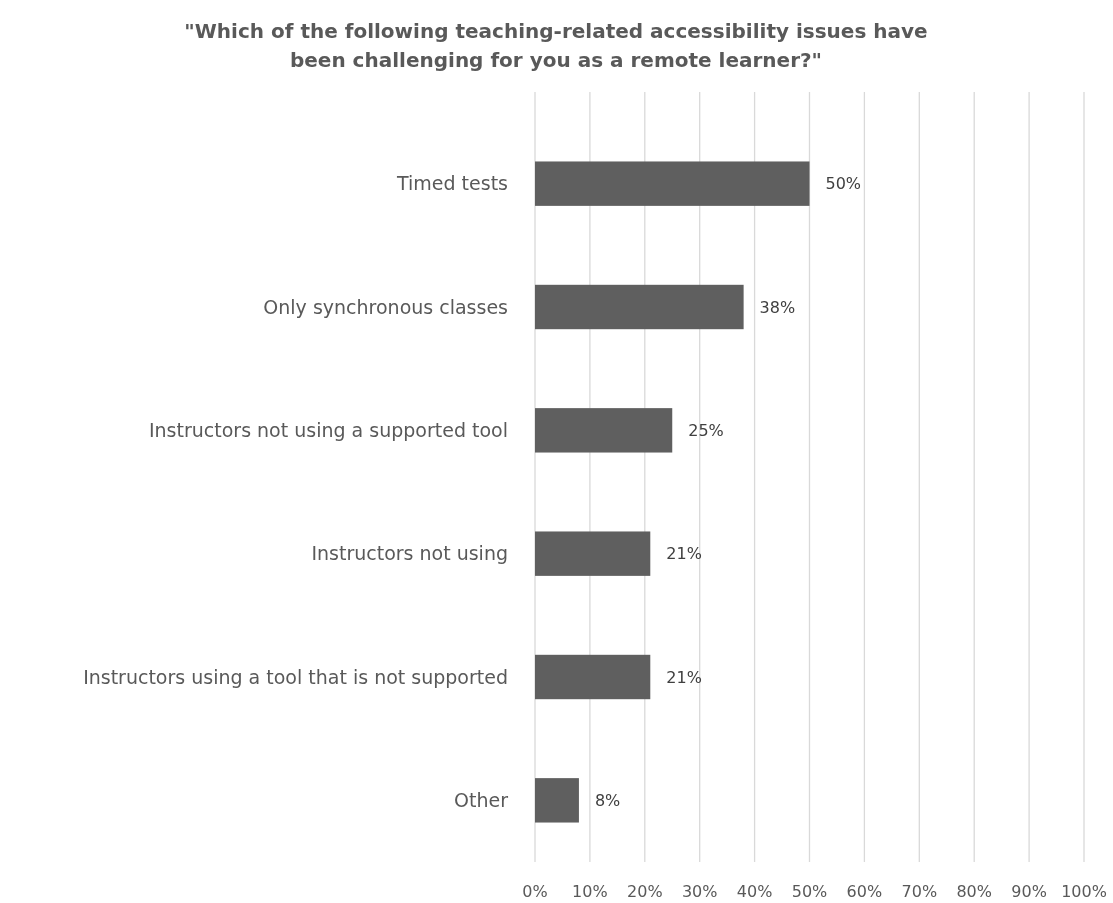 This screenshot has height=903, width=1113. What do you see at coordinates (645, 891) in the screenshot?
I see `x-tick-label: 20%` at bounding box center [645, 891].